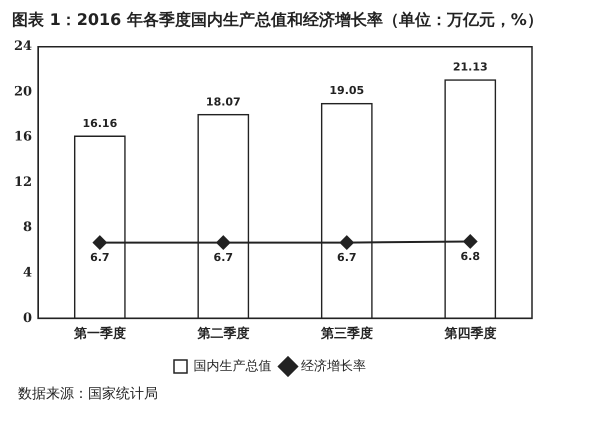 Image resolution: width=600 pixels, height=428 pixels. Describe the element at coordinates (100, 123) in the screenshot. I see `data-label: 16.16` at that location.